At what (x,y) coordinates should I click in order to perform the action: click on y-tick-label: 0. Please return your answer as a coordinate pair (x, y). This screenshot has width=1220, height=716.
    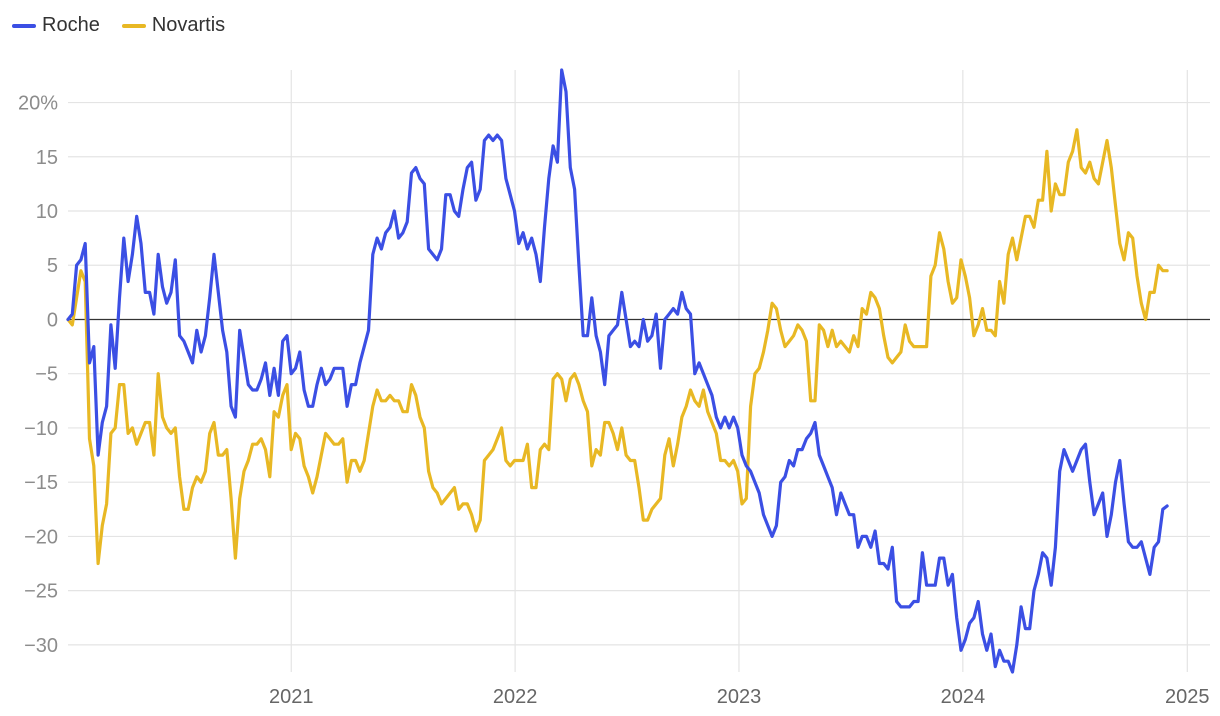
    Looking at the image, I should click on (52, 320).